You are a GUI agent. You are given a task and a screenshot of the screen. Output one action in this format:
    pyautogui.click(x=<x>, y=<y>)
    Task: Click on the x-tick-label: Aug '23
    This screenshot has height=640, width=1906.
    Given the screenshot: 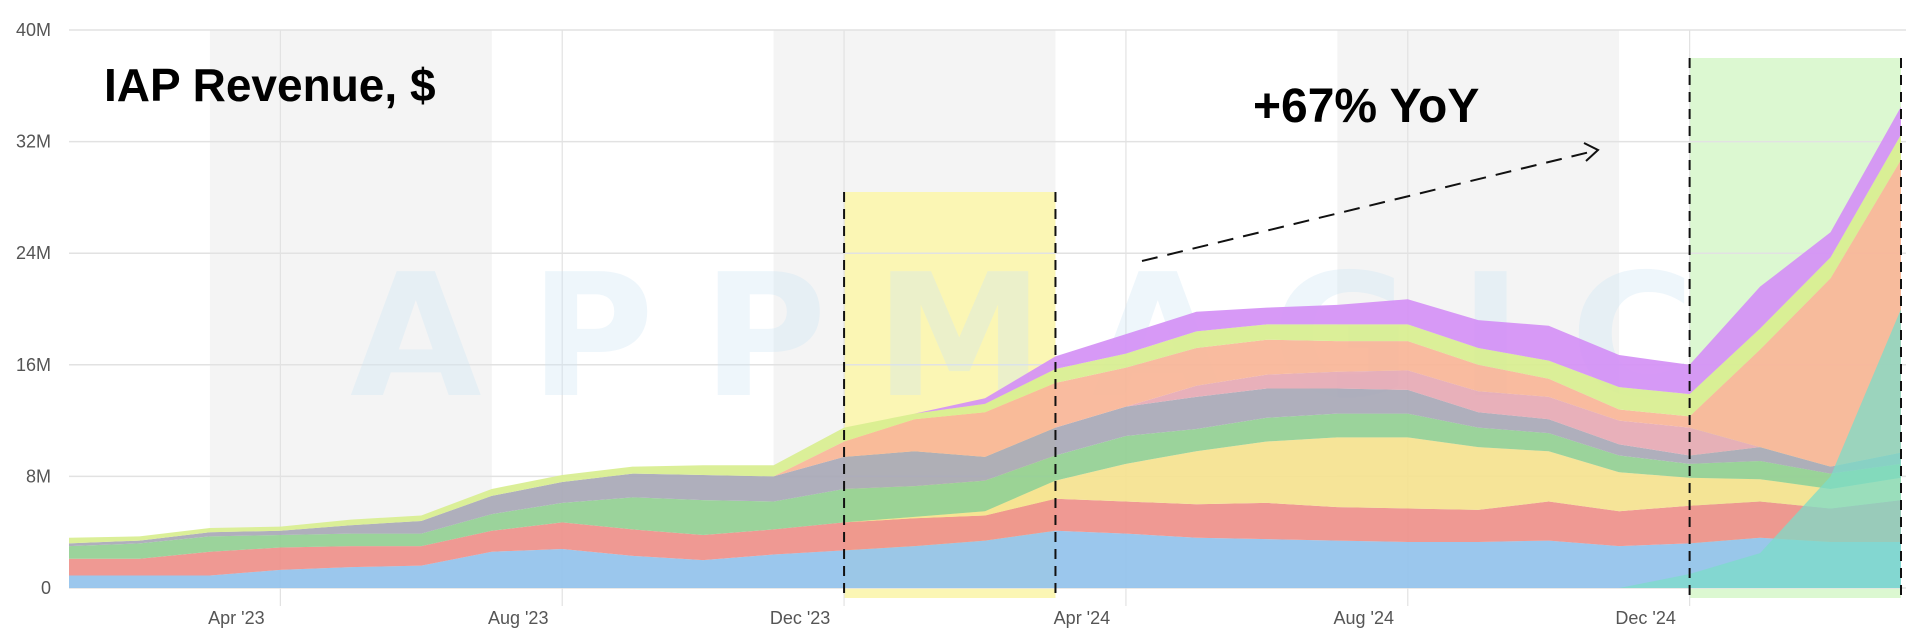 What is the action you would take?
    pyautogui.click(x=518, y=618)
    